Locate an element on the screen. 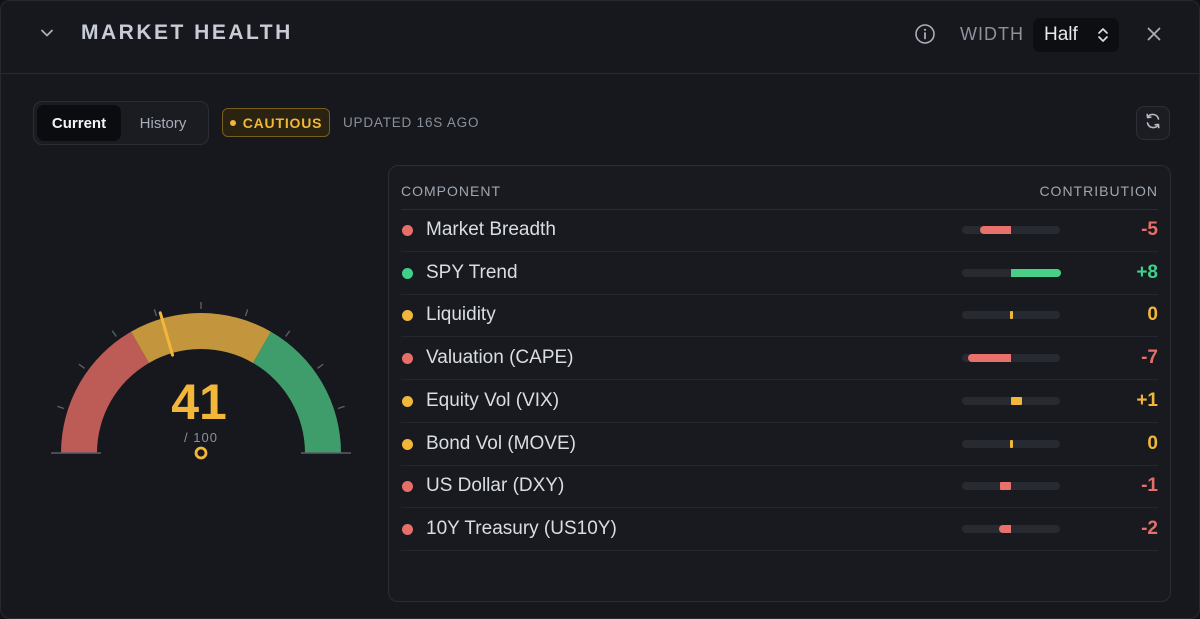 The image size is (1200, 619). view-toggle: Current History is located at coordinates (121, 123).